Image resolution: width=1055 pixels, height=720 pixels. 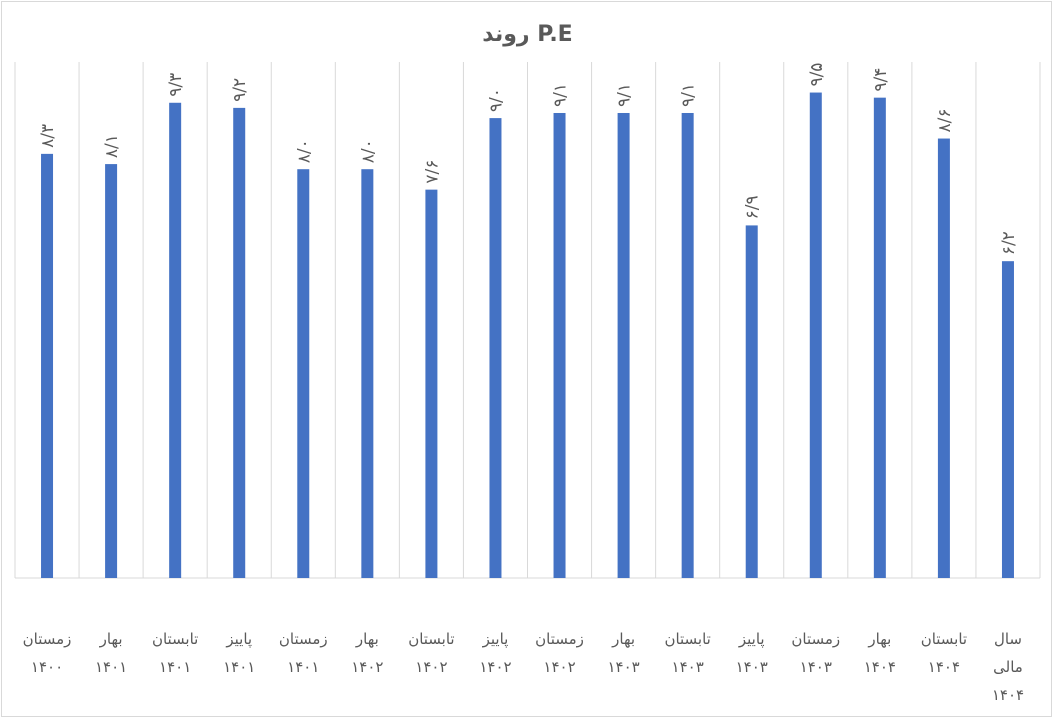 I want to click on x-tick-label: ۱۴۰۰, so click(x=47, y=667).